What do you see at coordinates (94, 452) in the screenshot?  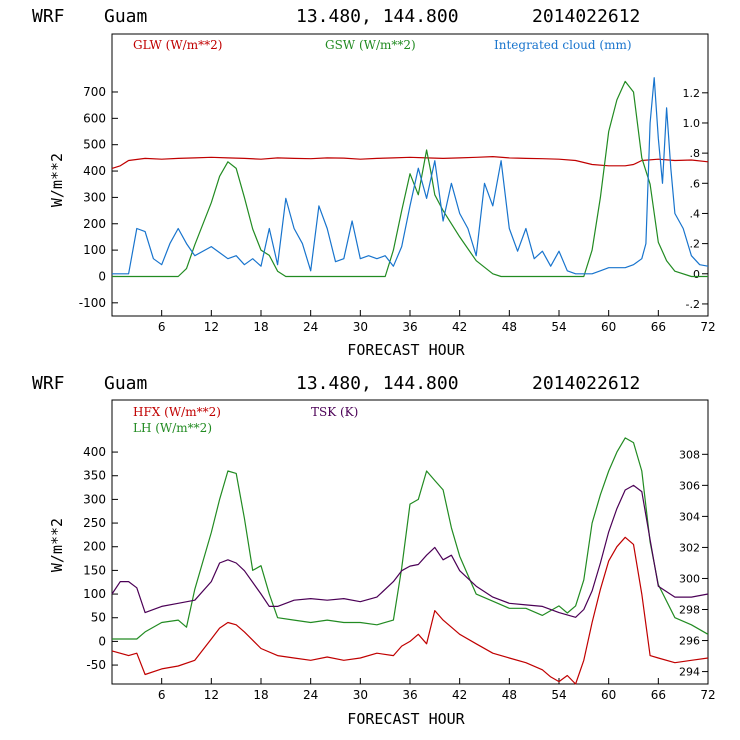 I see `bottom-y-tick-label: 400` at bounding box center [94, 452].